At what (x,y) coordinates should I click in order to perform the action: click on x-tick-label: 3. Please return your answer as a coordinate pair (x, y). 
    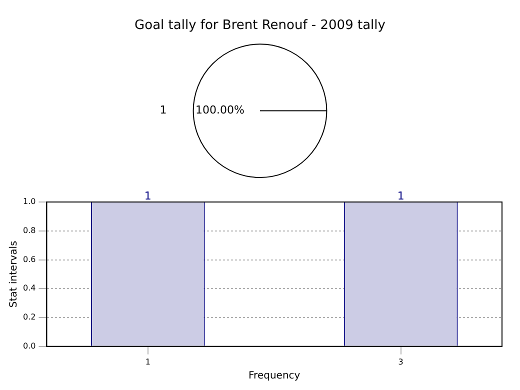
    Looking at the image, I should click on (401, 361).